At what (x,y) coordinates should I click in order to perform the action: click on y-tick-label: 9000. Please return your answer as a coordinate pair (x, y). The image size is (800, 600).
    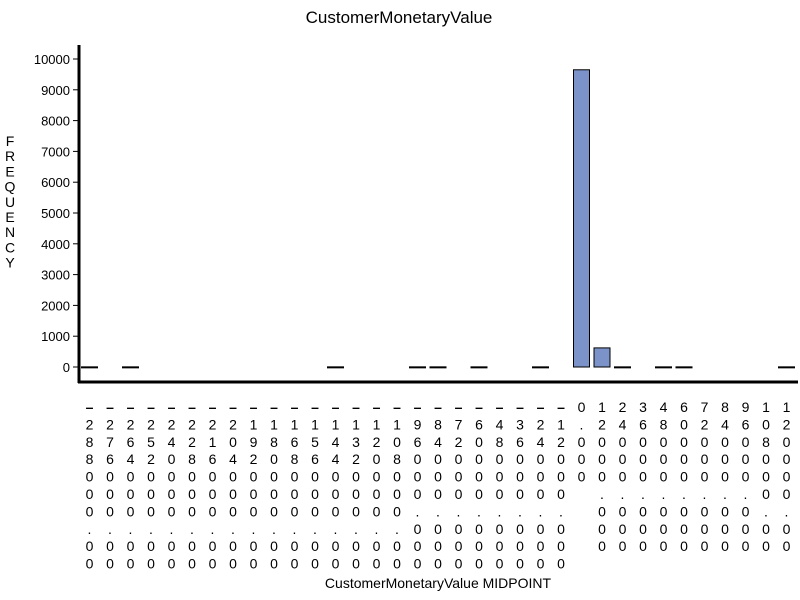
    Looking at the image, I should click on (55, 90).